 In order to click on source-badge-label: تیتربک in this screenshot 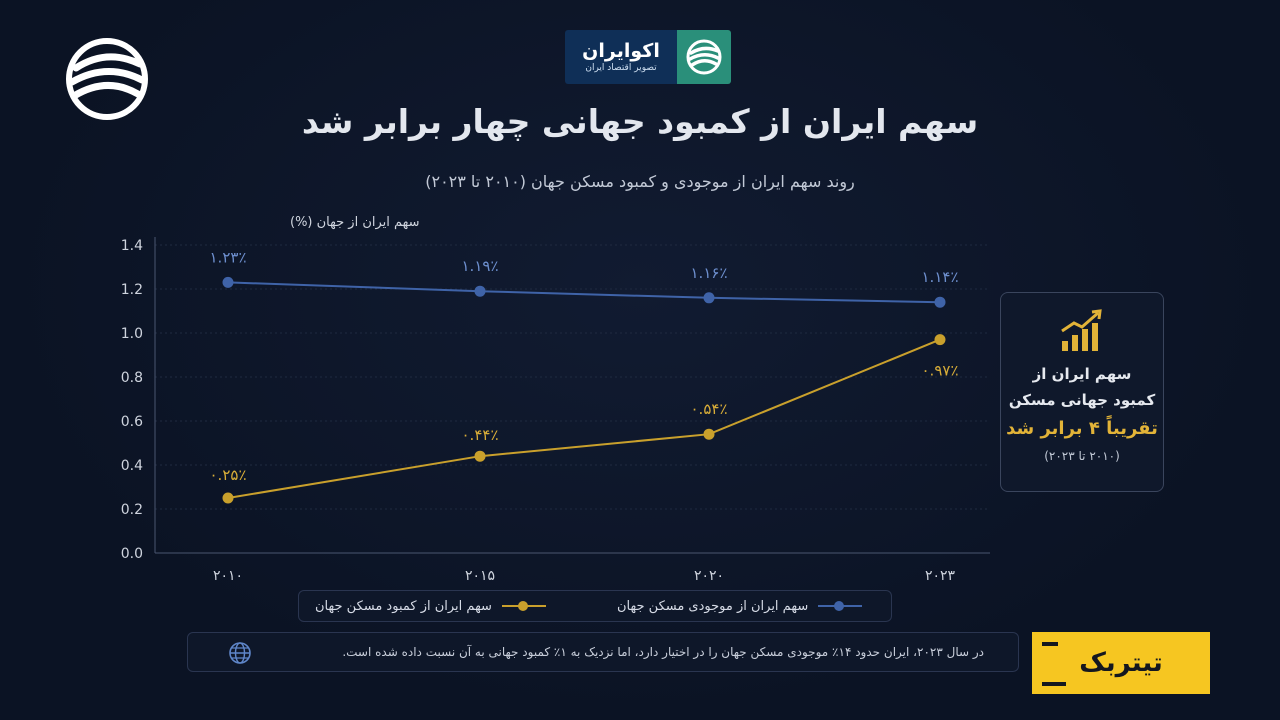, I will do `click(1121, 663)`.